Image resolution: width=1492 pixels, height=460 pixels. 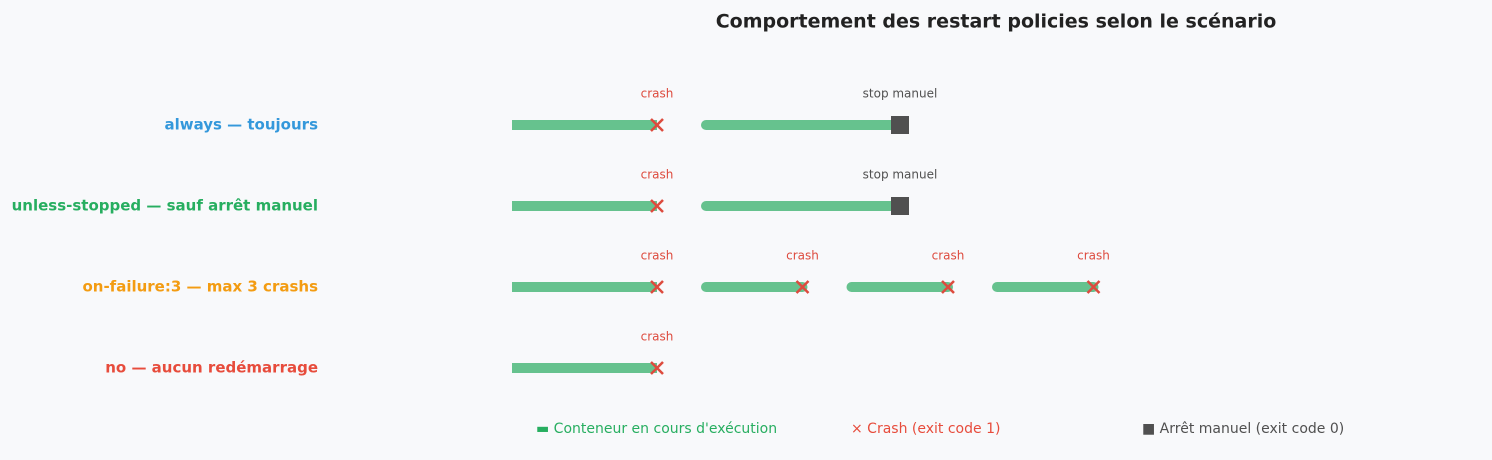 What do you see at coordinates (1243, 429) in the screenshot?
I see `legend-label: ■ Arrêt manuel (exit code 0)` at bounding box center [1243, 429].